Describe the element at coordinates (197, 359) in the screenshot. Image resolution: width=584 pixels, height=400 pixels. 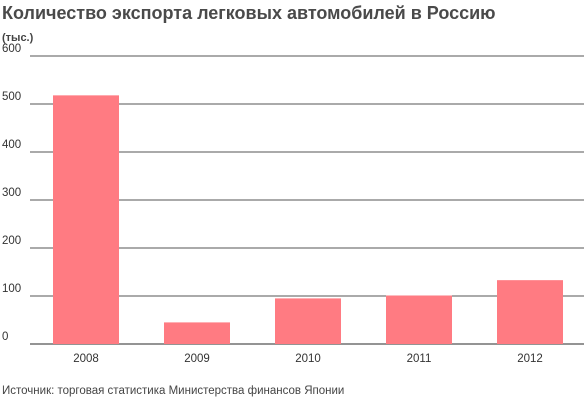
I see `x-tick-label: 2009` at that location.